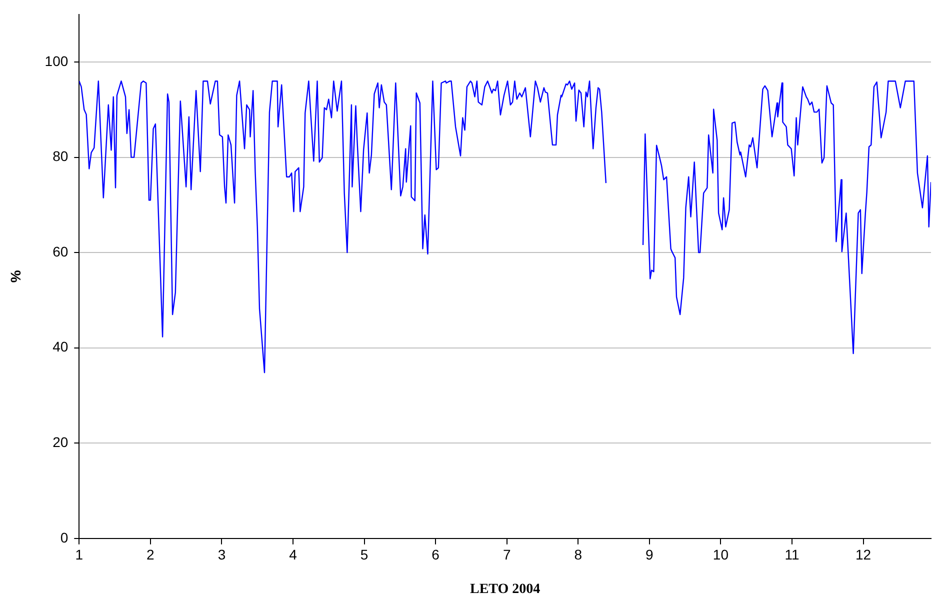 This screenshot has height=606, width=932. I want to click on y-axis-title: %, so click(15, 276).